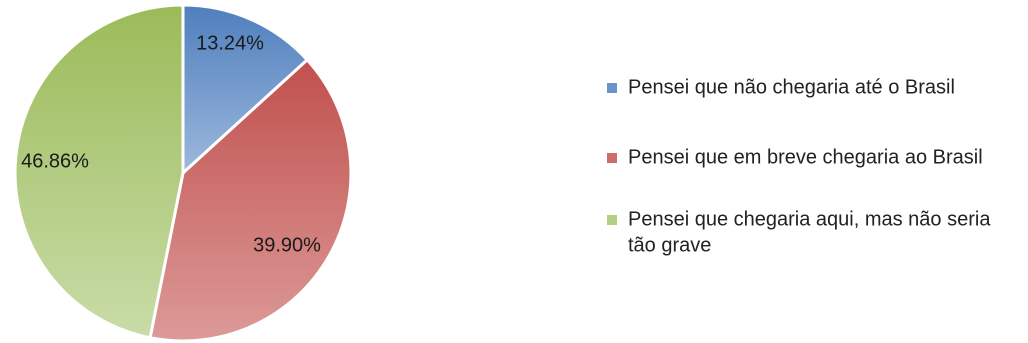 This screenshot has height=343, width=1028. I want to click on data-label-2: 39.90%, so click(287, 245).